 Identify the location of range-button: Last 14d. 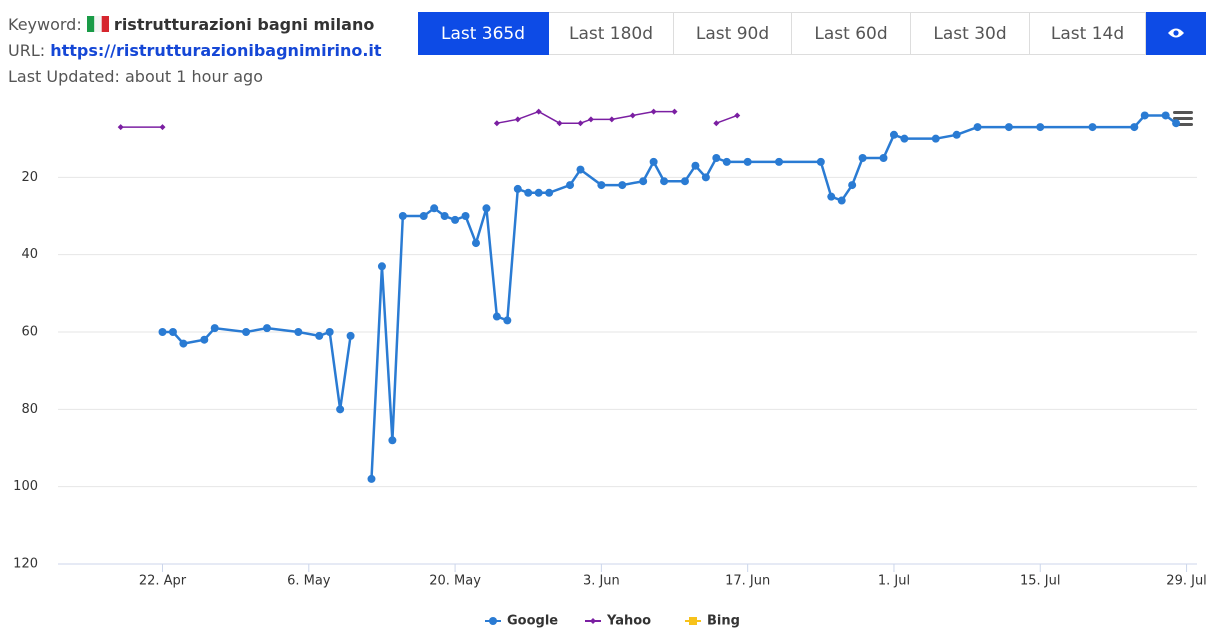
(1088, 33).